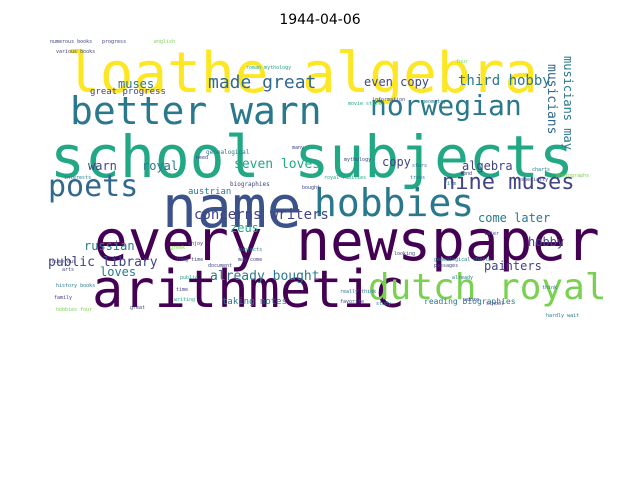 This screenshot has height=480, width=640. Describe the element at coordinates (394, 203) in the screenshot. I see `word-hobbies: hobbies` at that location.